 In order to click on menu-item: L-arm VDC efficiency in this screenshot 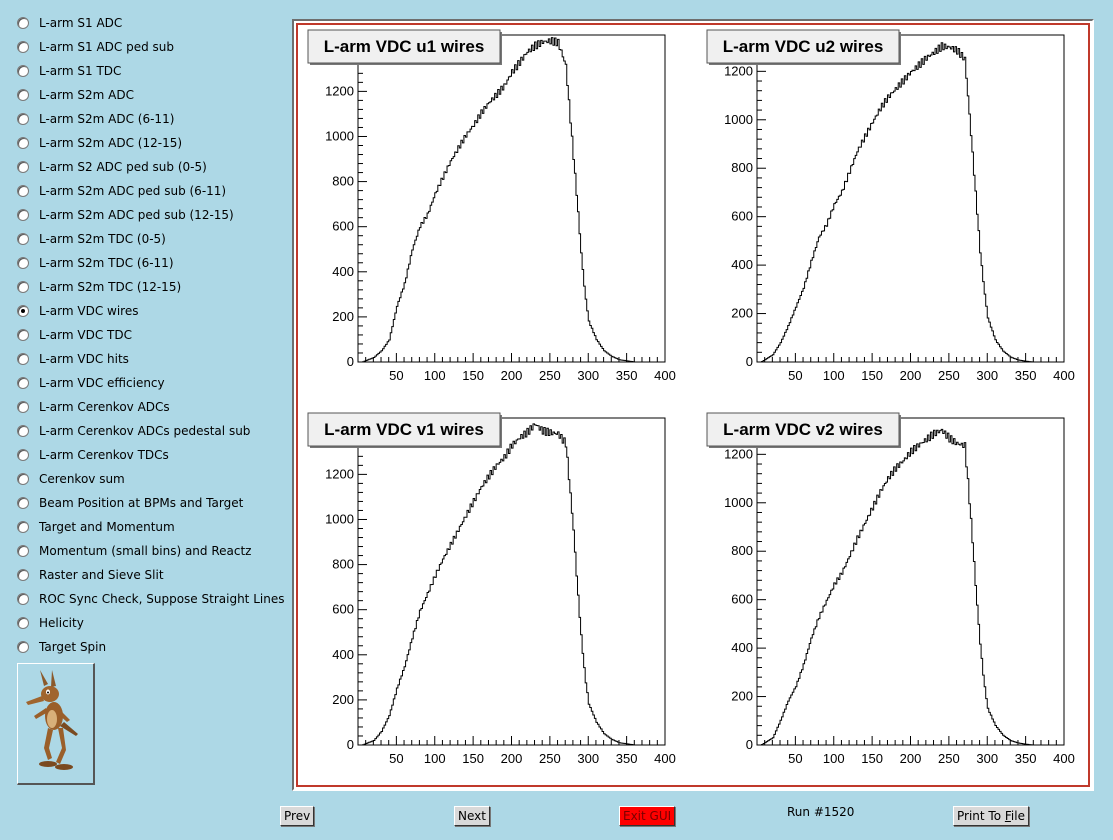, I will do `click(91, 383)`.